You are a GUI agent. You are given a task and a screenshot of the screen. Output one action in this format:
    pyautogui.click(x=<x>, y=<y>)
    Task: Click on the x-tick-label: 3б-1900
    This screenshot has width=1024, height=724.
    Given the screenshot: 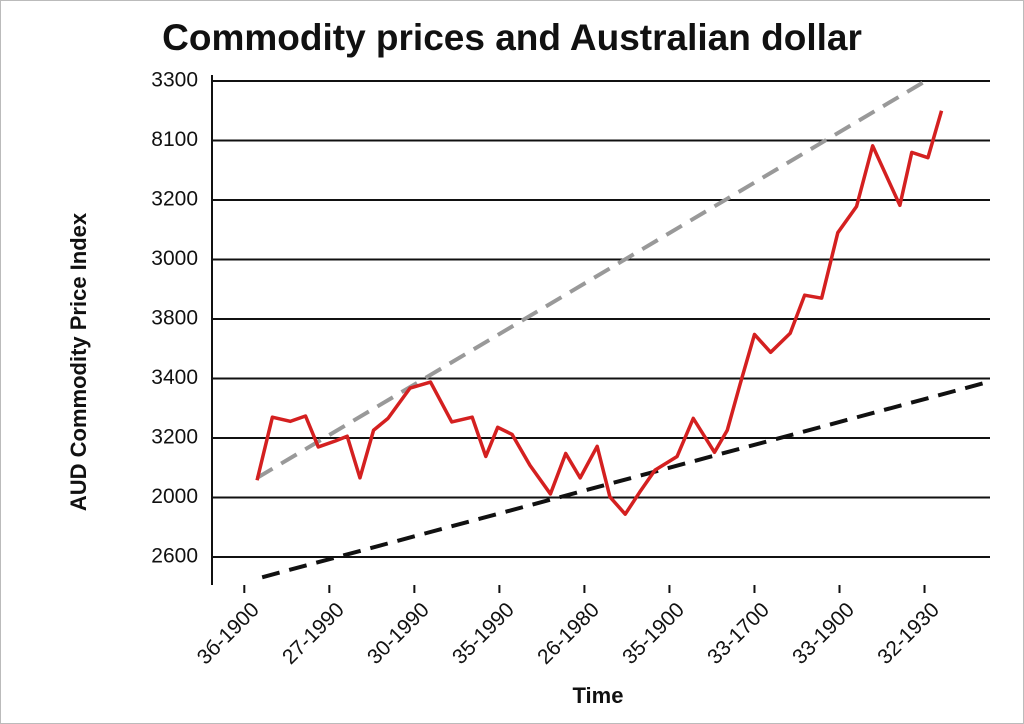 What is the action you would take?
    pyautogui.click(x=228, y=633)
    